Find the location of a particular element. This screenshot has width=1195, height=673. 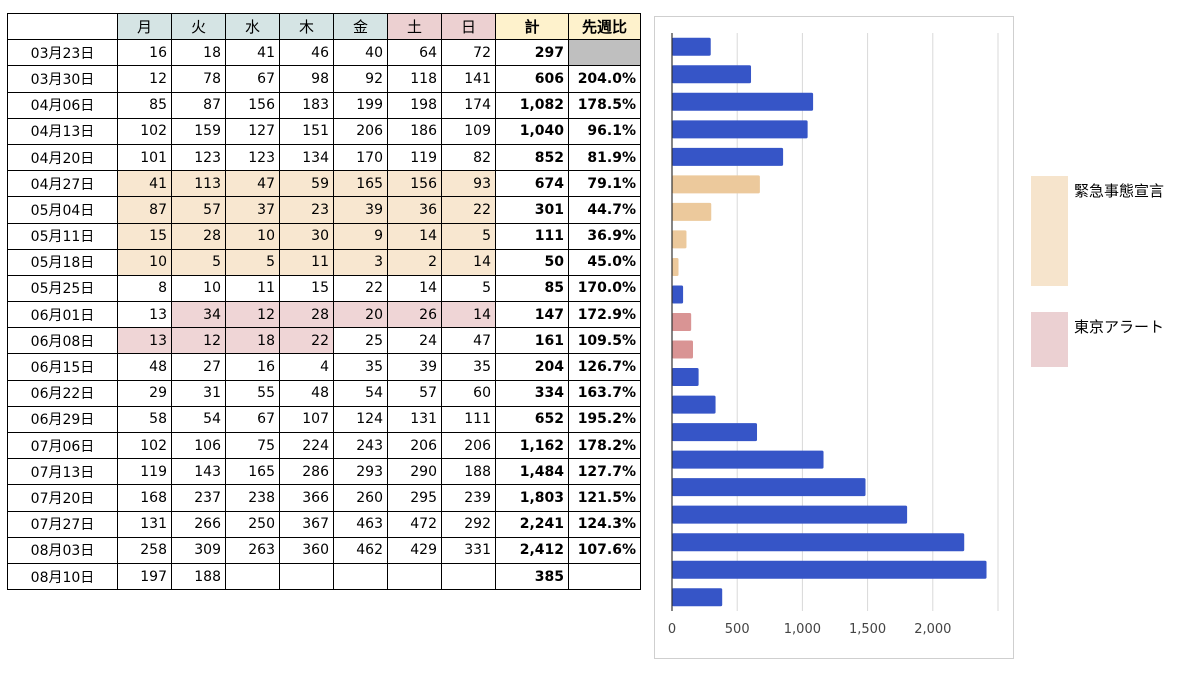

cell-fri: 3 is located at coordinates (360, 262).